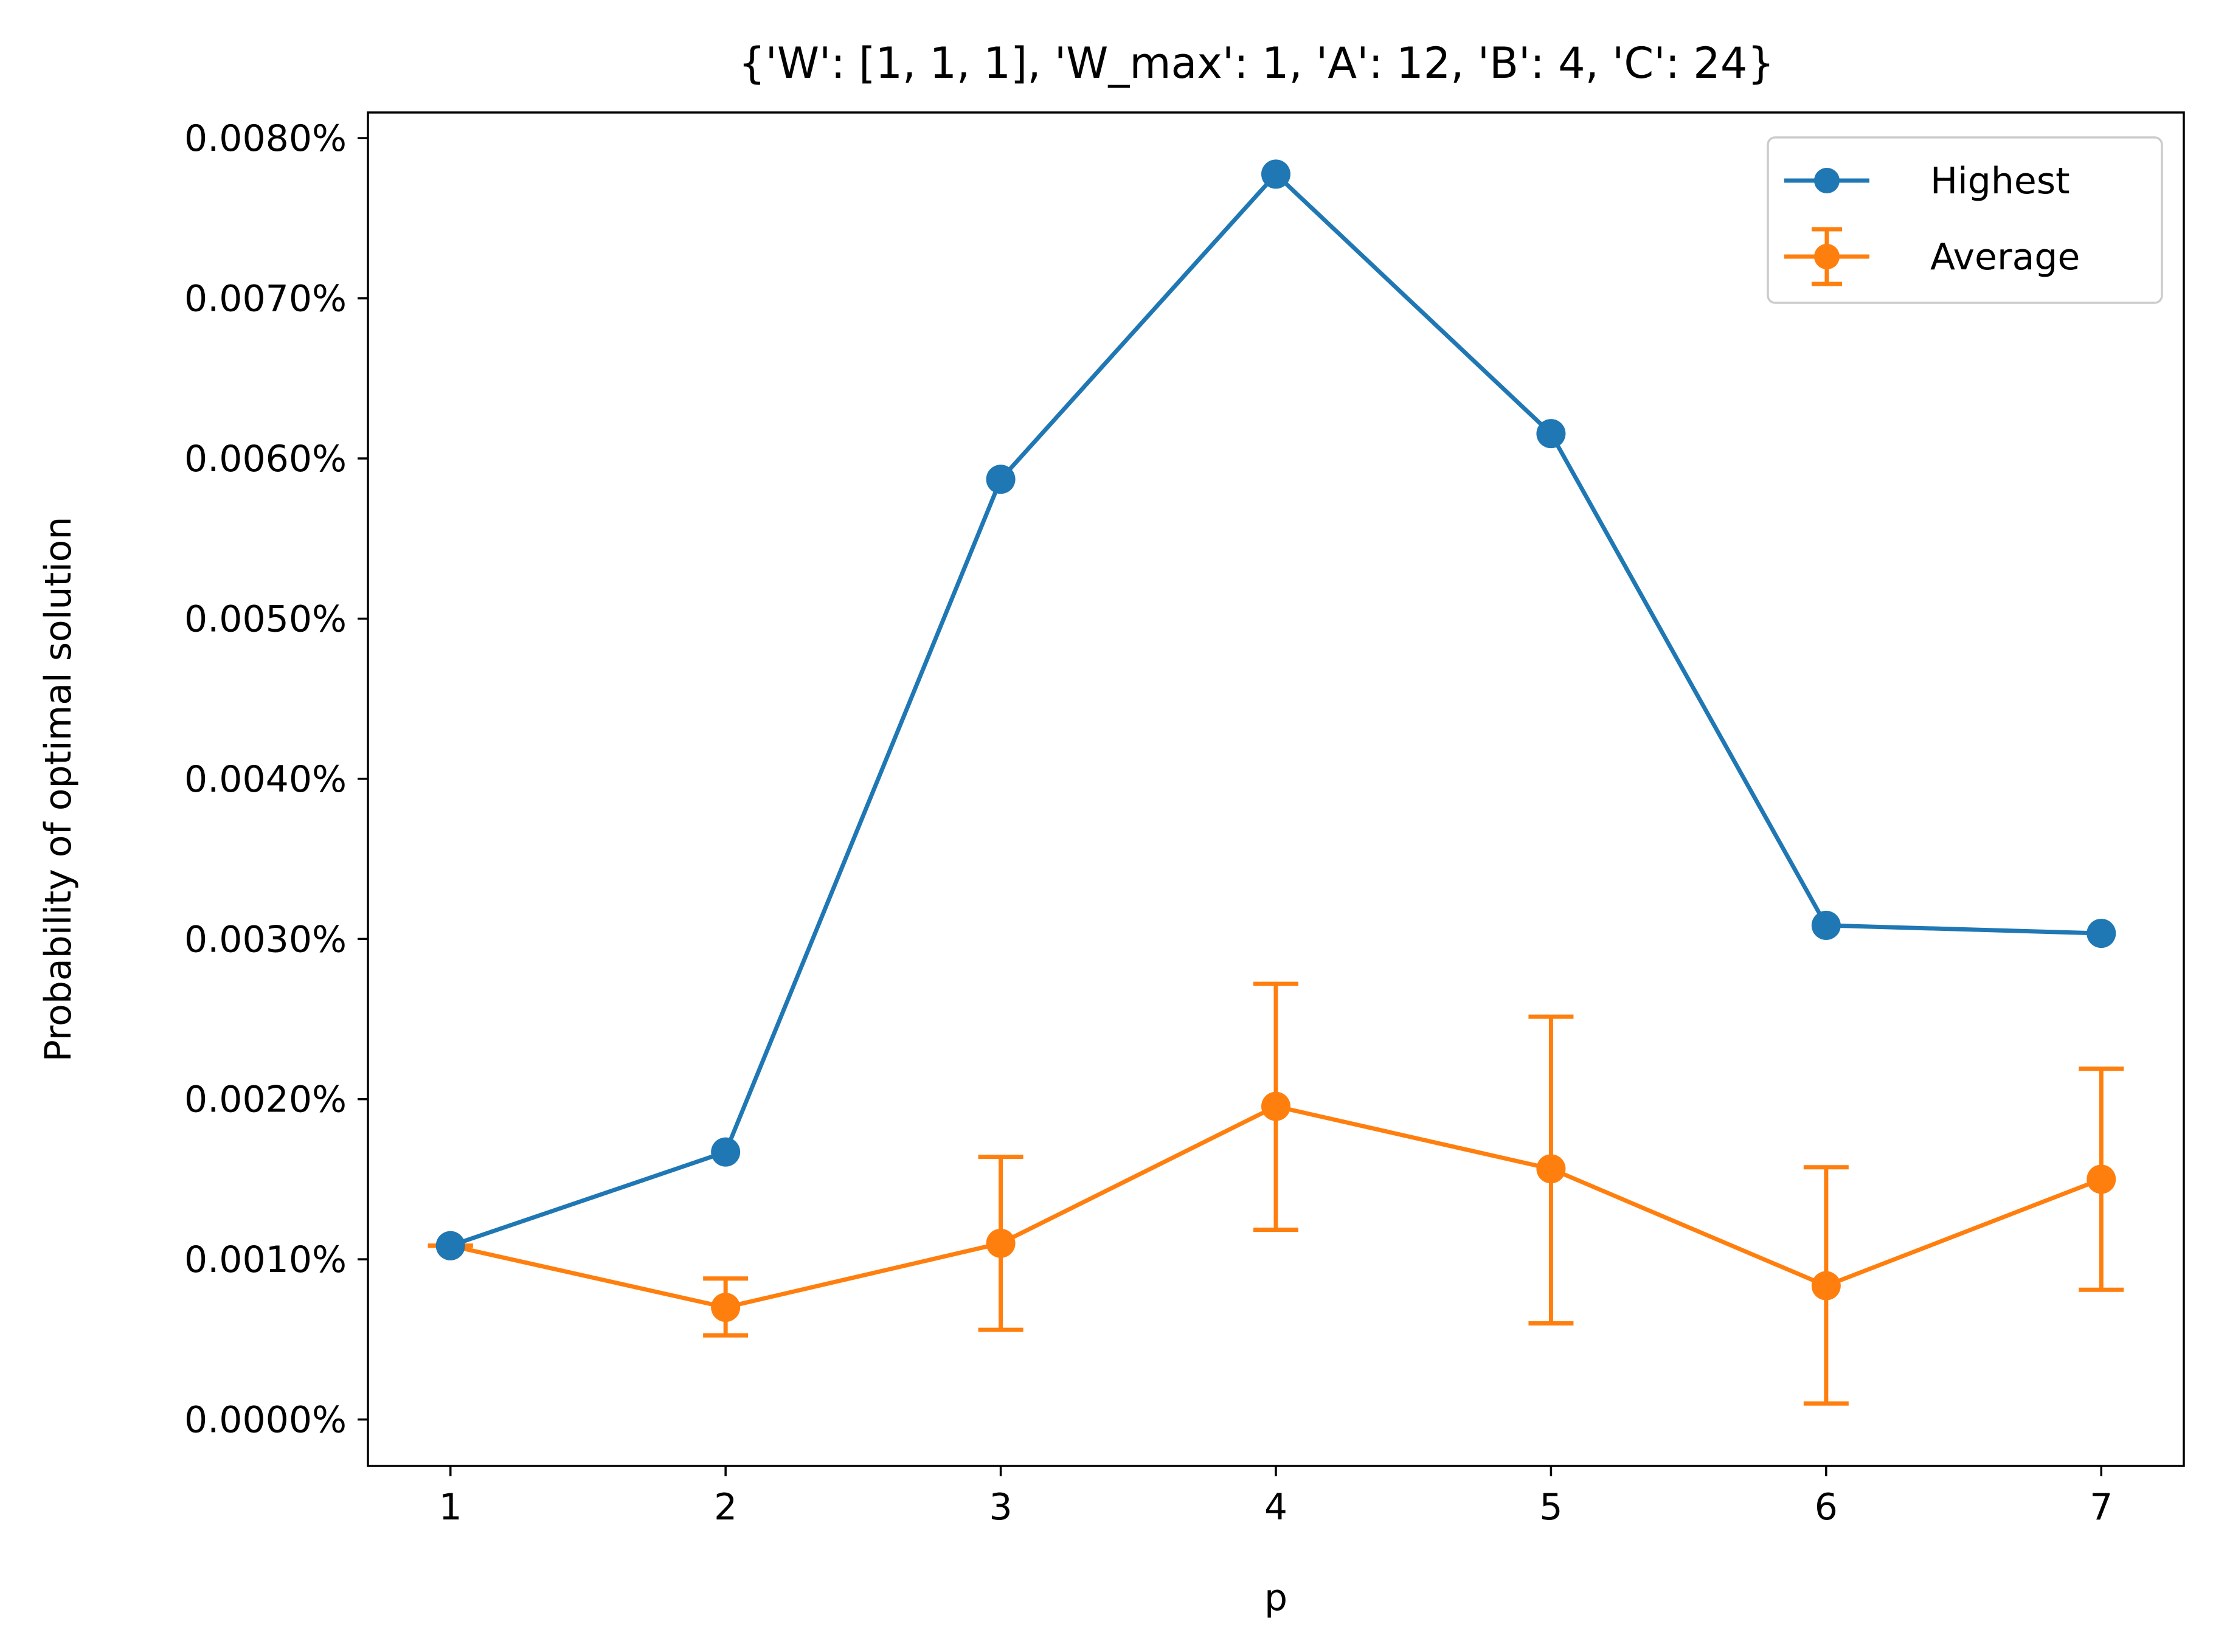  I want to click on y-tick-label: 0.0070%, so click(265, 299).